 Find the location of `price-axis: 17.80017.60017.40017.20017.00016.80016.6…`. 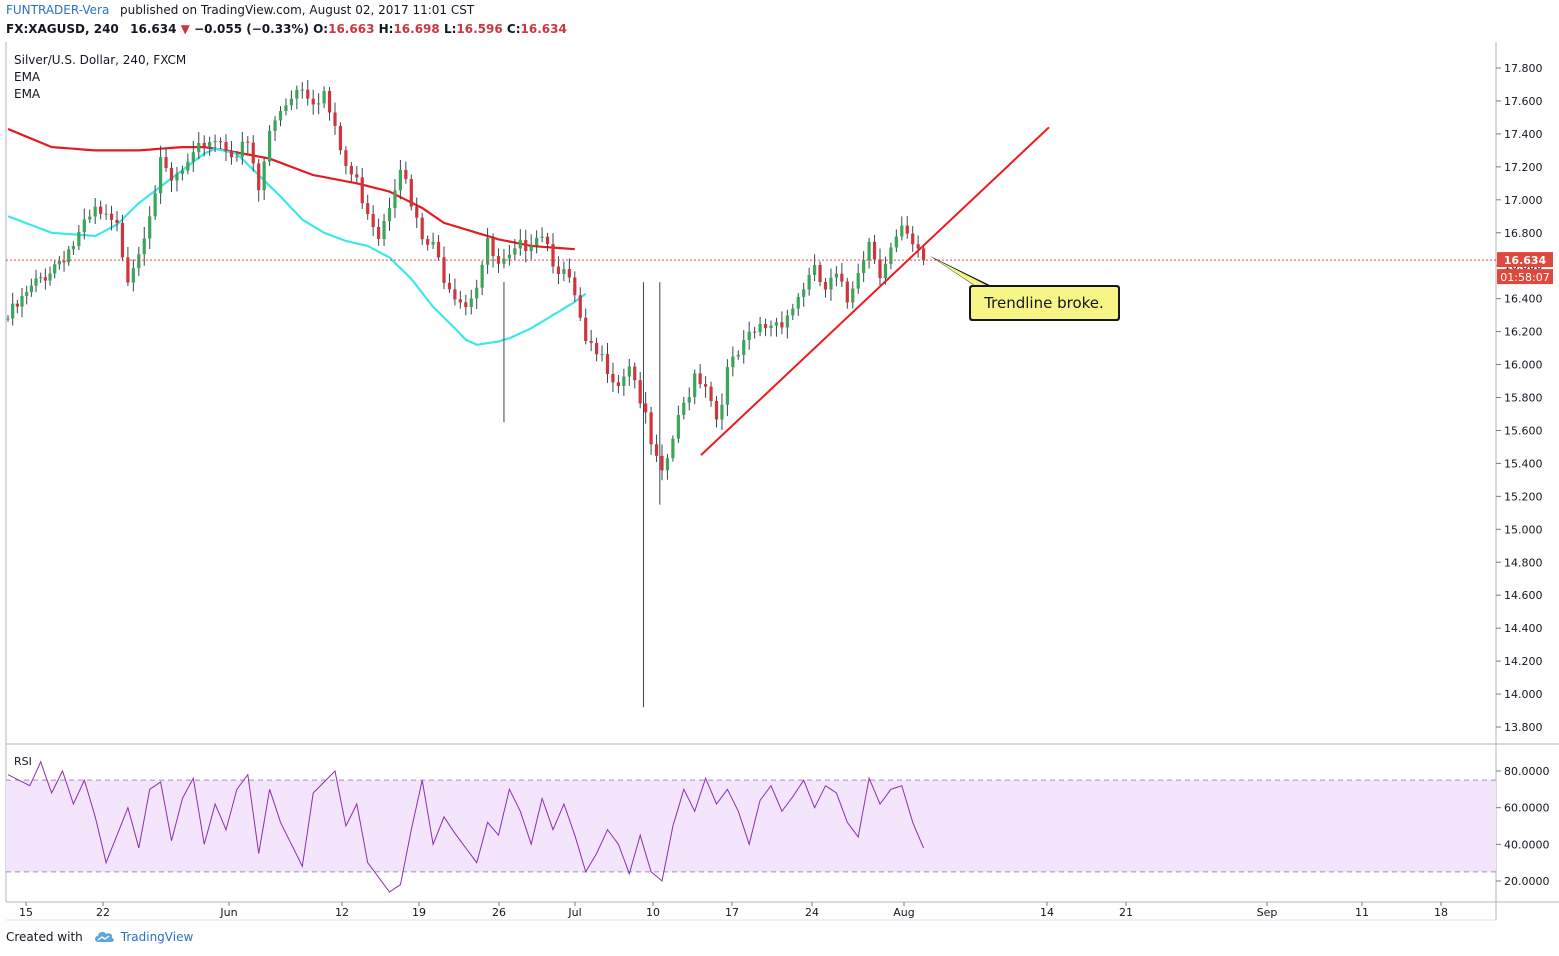

price-axis: 17.80017.60017.40017.20017.00016.80016.6… is located at coordinates (1519, 398).